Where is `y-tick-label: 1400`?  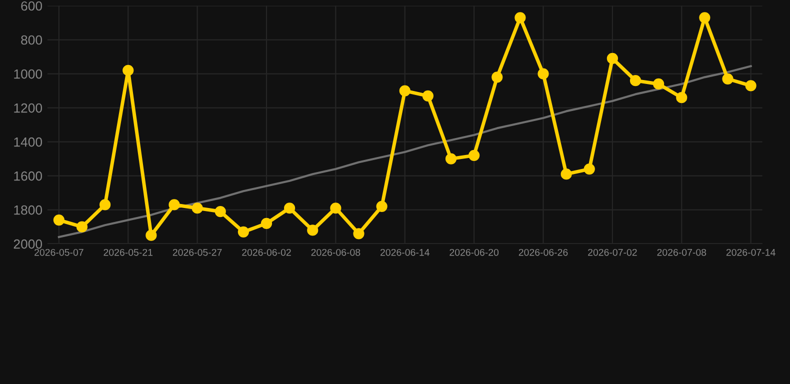 y-tick-label: 1400 is located at coordinates (28, 142).